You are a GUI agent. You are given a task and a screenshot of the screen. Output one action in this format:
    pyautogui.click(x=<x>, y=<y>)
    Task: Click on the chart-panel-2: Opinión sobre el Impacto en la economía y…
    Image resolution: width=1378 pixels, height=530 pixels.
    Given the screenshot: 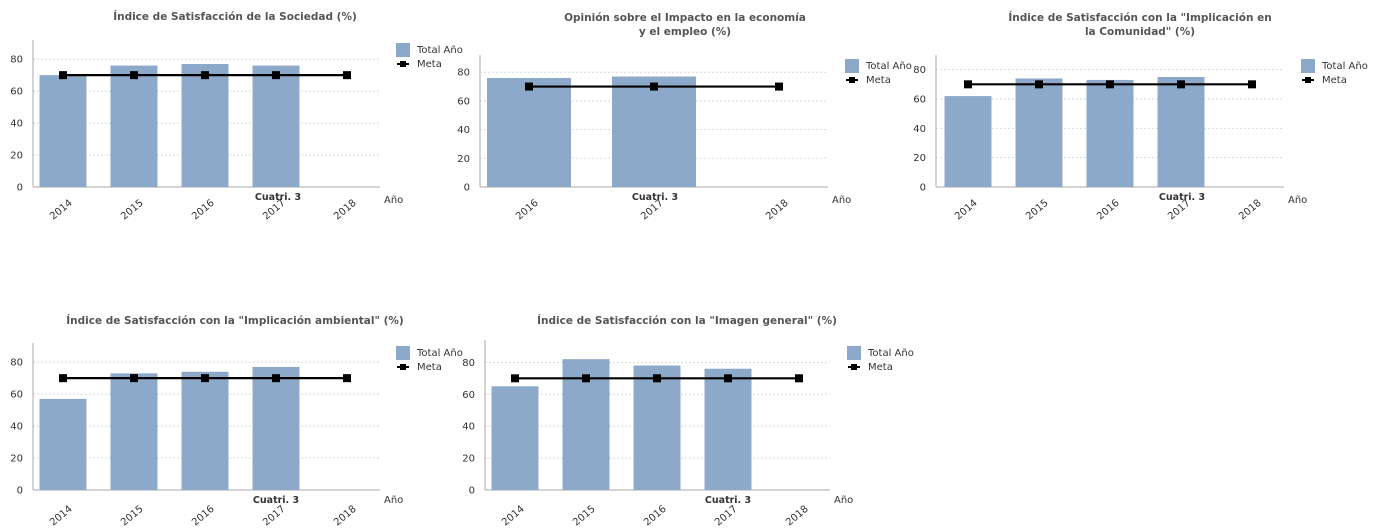 What is the action you would take?
    pyautogui.click(x=684, y=117)
    